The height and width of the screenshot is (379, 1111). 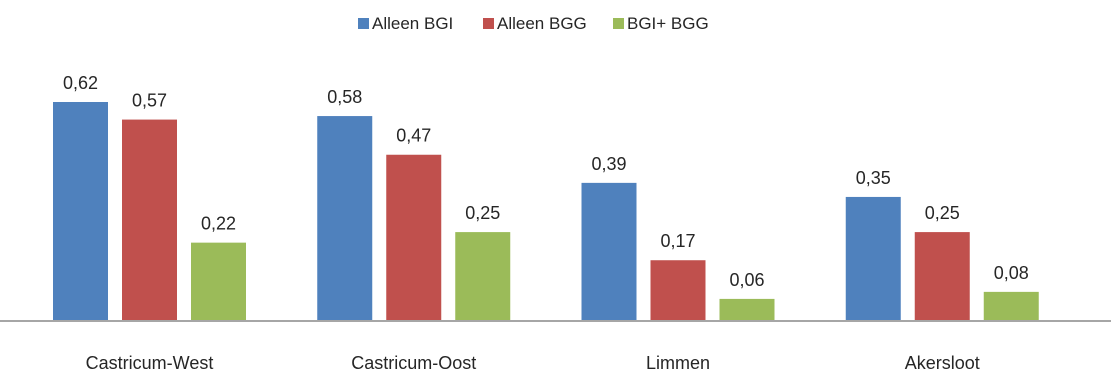 I want to click on value-label-2-1: 0,57, so click(x=149, y=101).